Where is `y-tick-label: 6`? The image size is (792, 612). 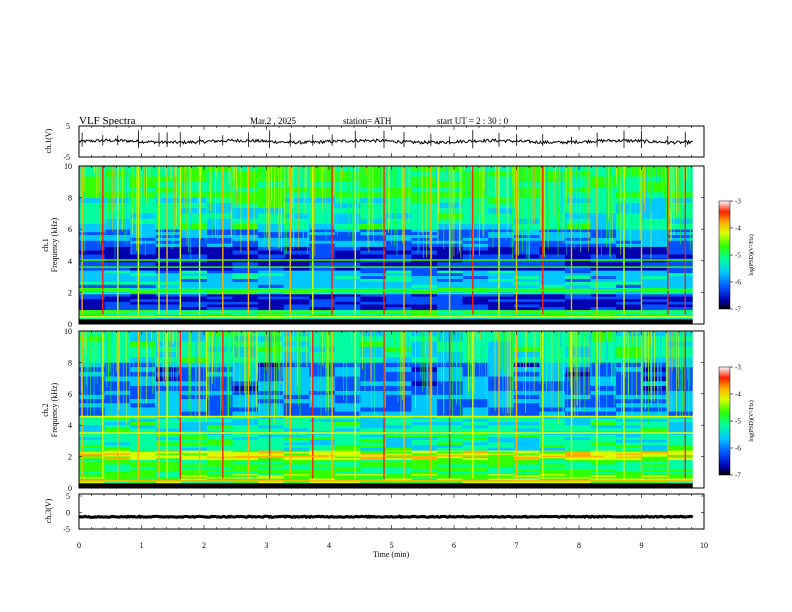
y-tick-label: 6 is located at coordinates (70, 394).